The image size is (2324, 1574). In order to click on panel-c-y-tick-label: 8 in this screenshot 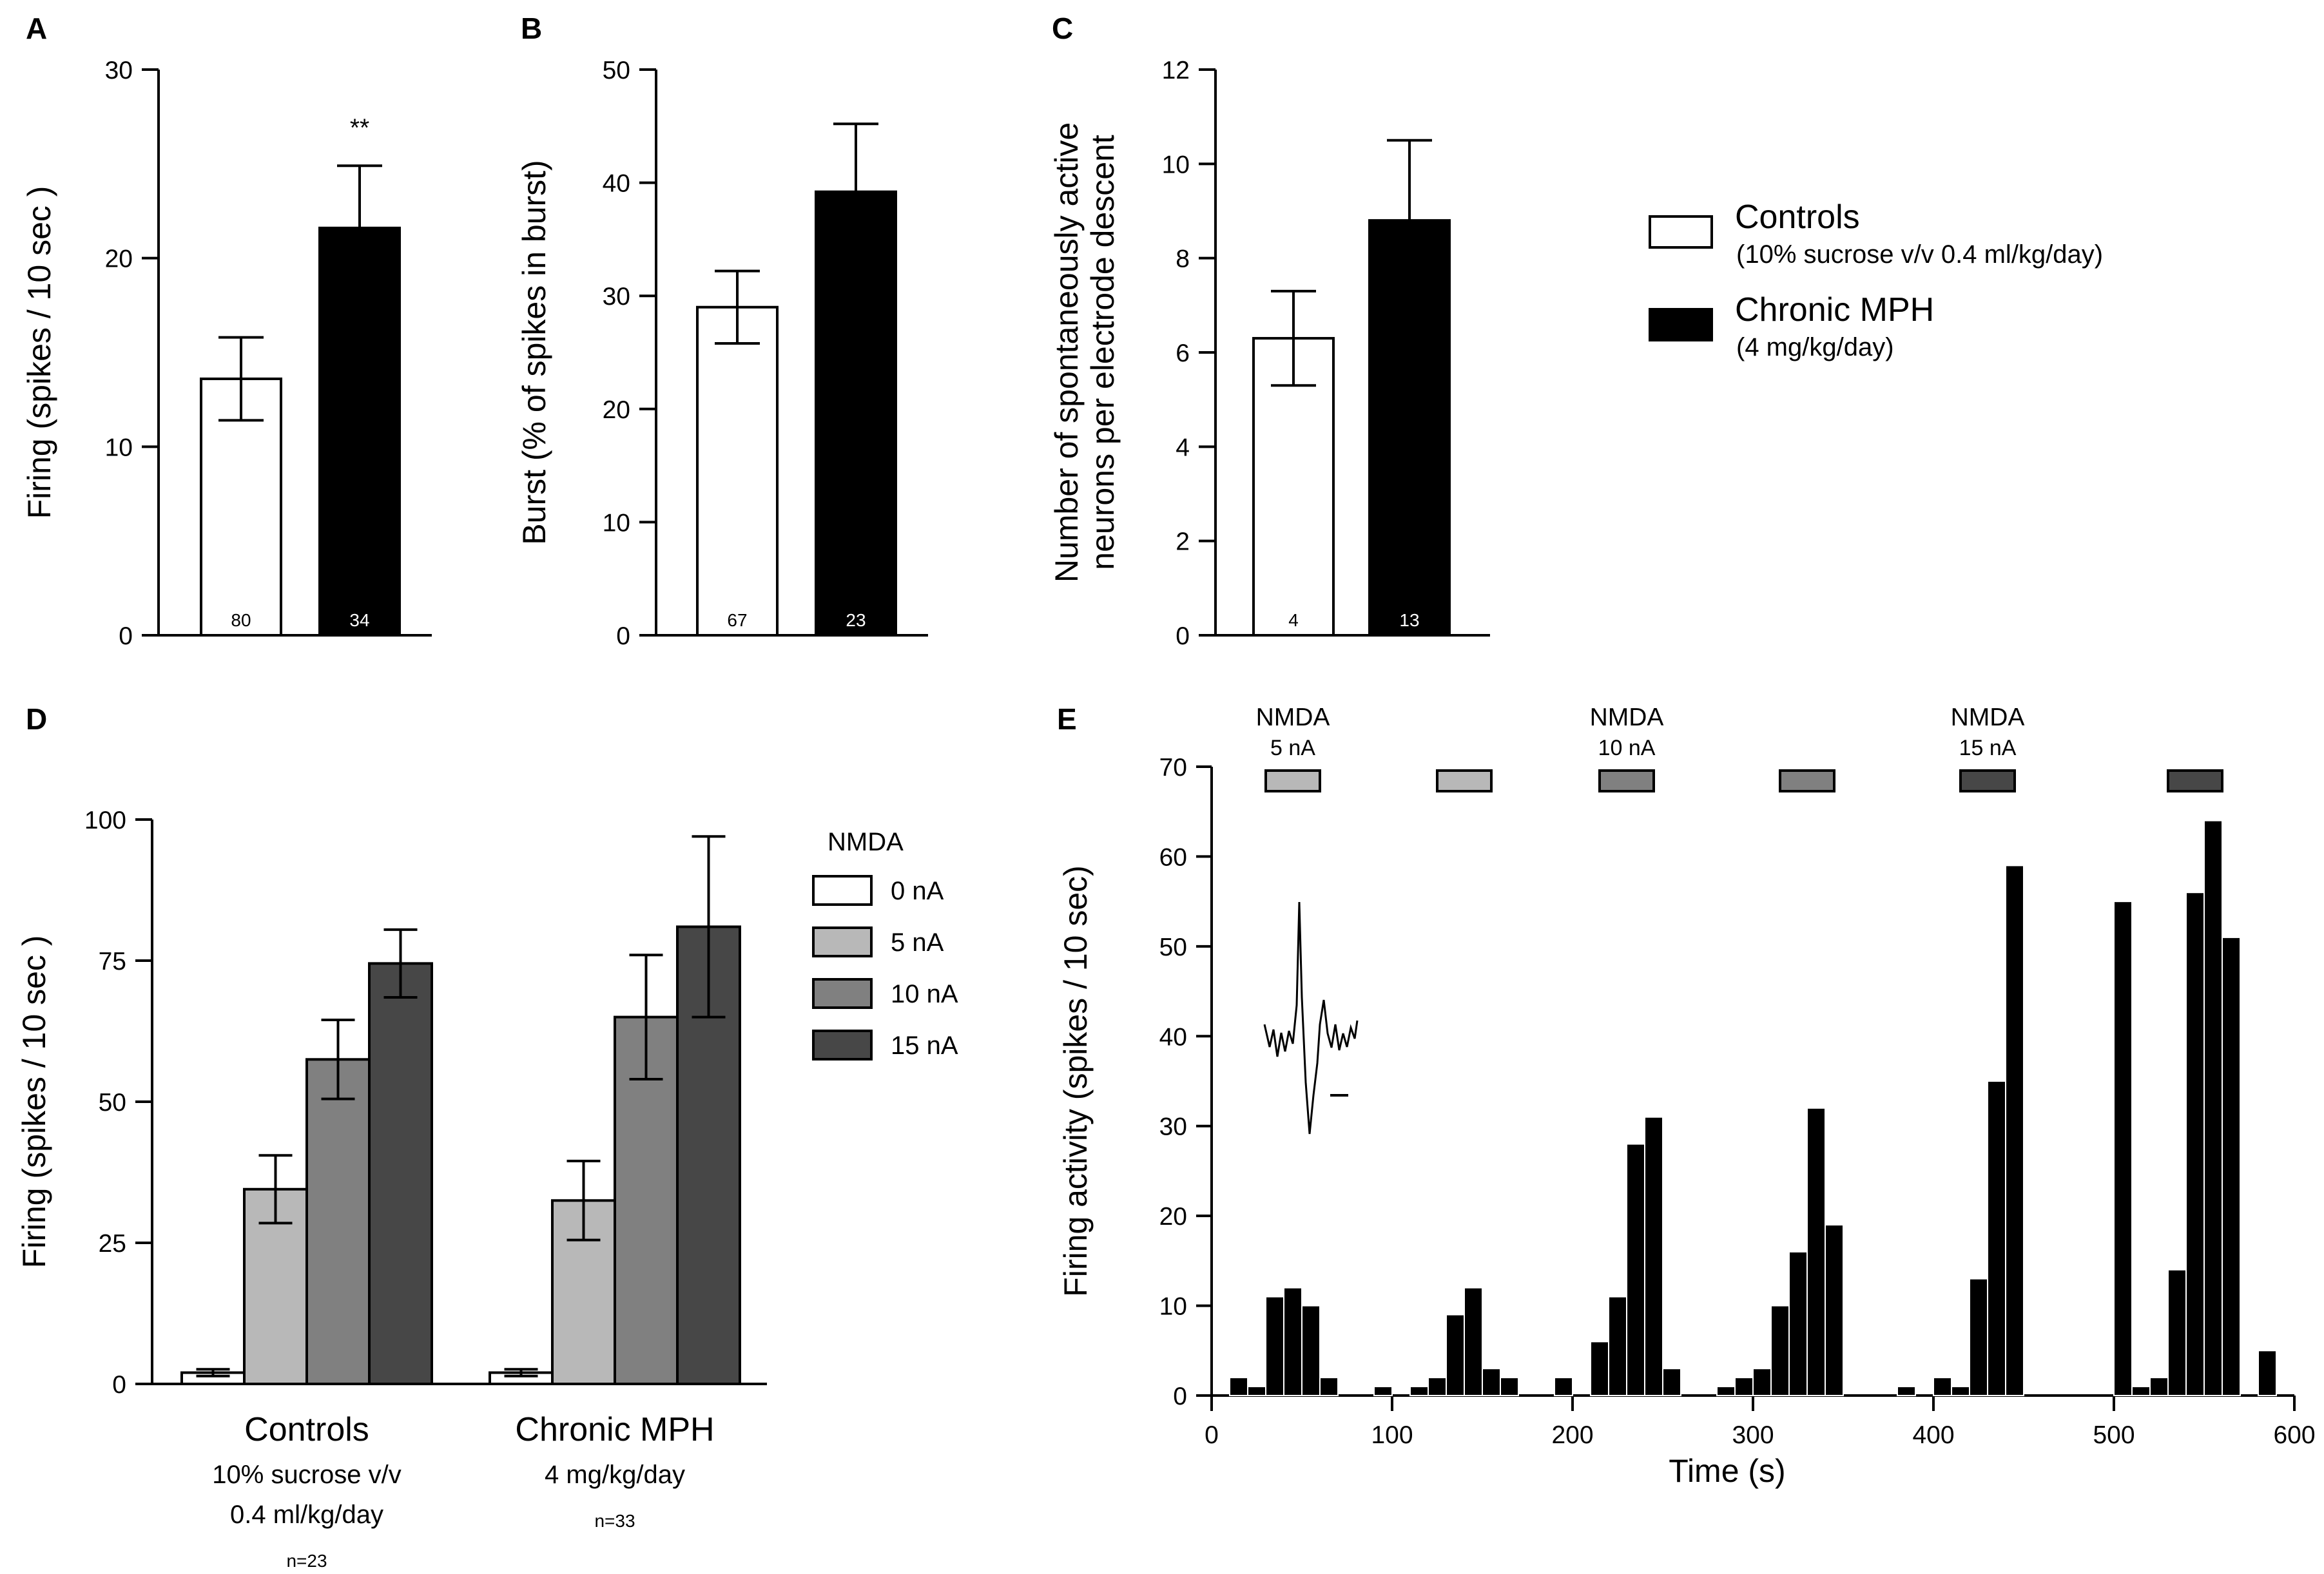, I will do `click(1183, 259)`.